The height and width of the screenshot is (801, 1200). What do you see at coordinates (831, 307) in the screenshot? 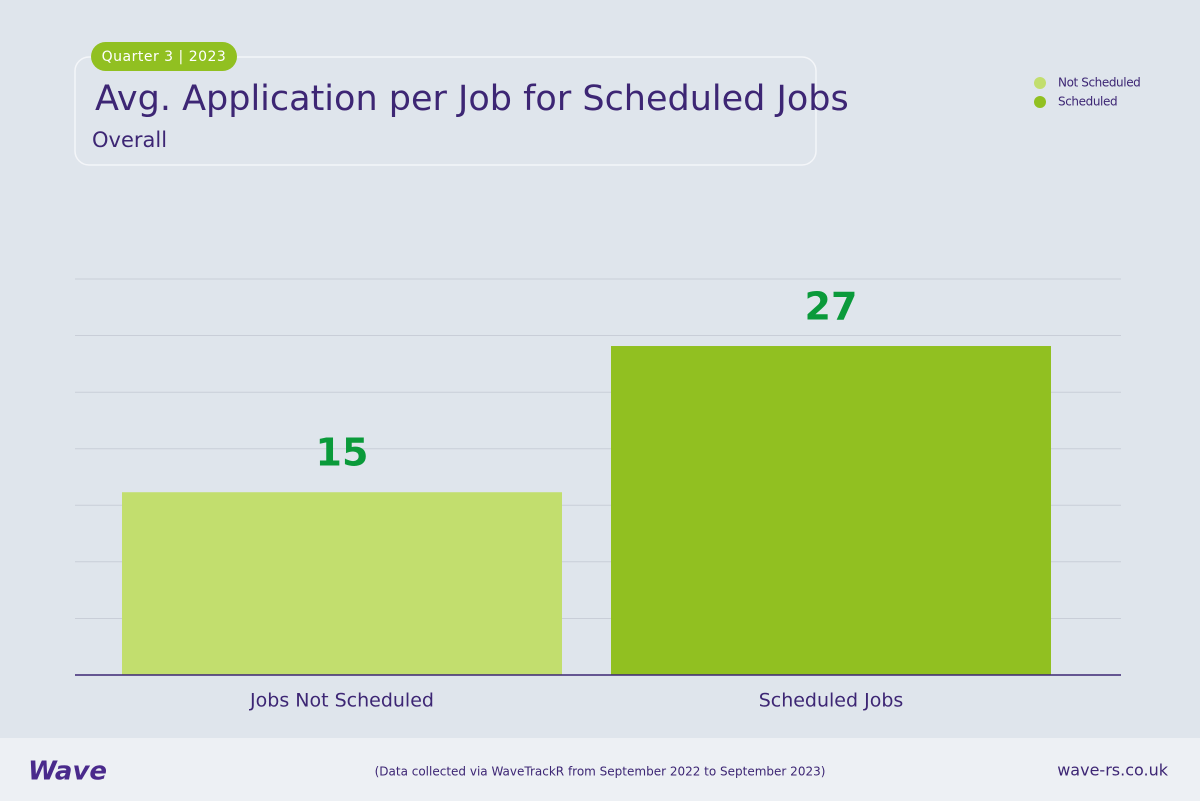
I see `value-label: 27` at bounding box center [831, 307].